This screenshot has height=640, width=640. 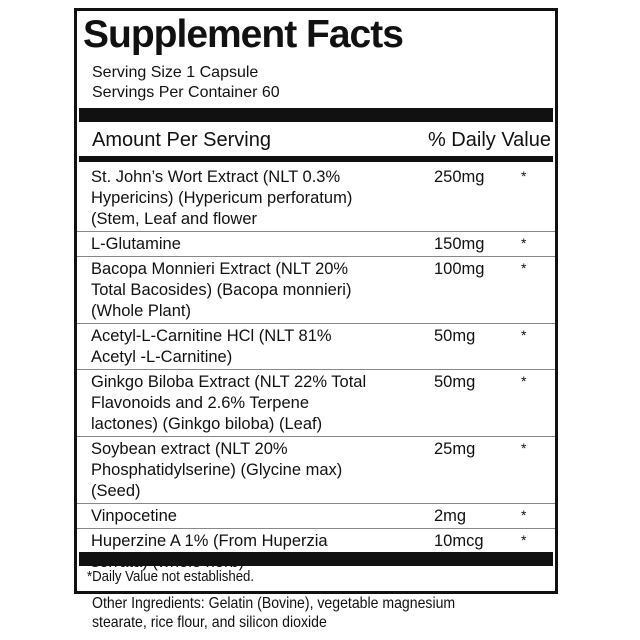 I want to click on ingredient-amount: 10mcg, so click(x=459, y=541).